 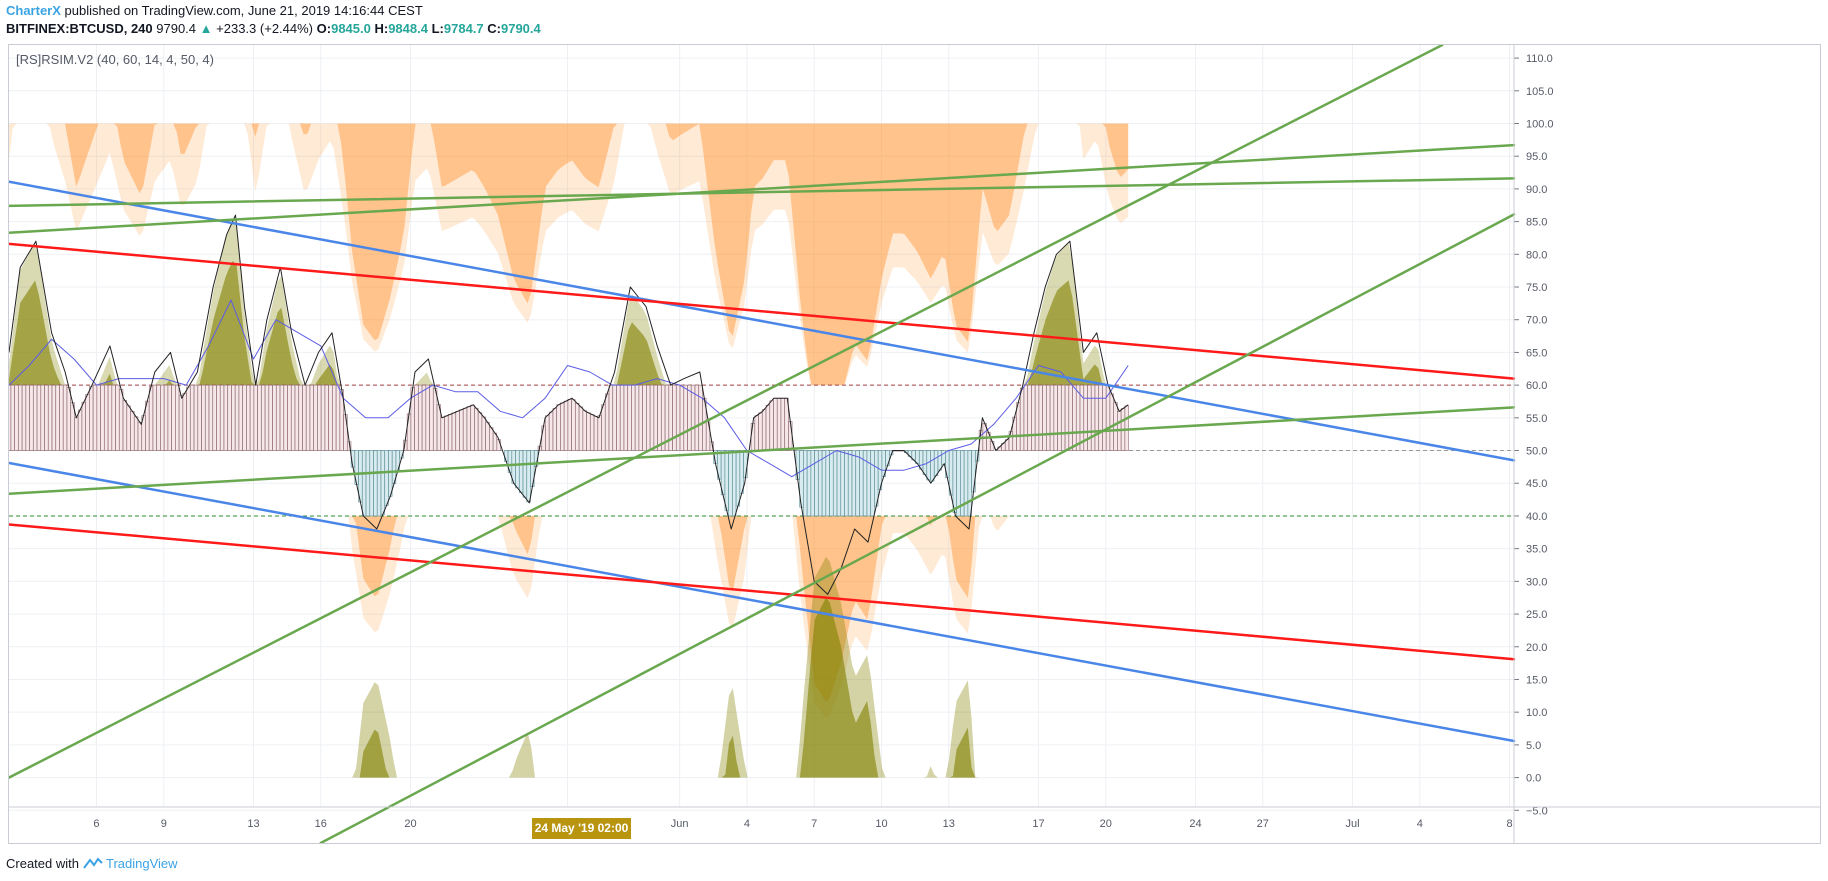 I want to click on high-value: 9848.4, so click(x=408, y=28).